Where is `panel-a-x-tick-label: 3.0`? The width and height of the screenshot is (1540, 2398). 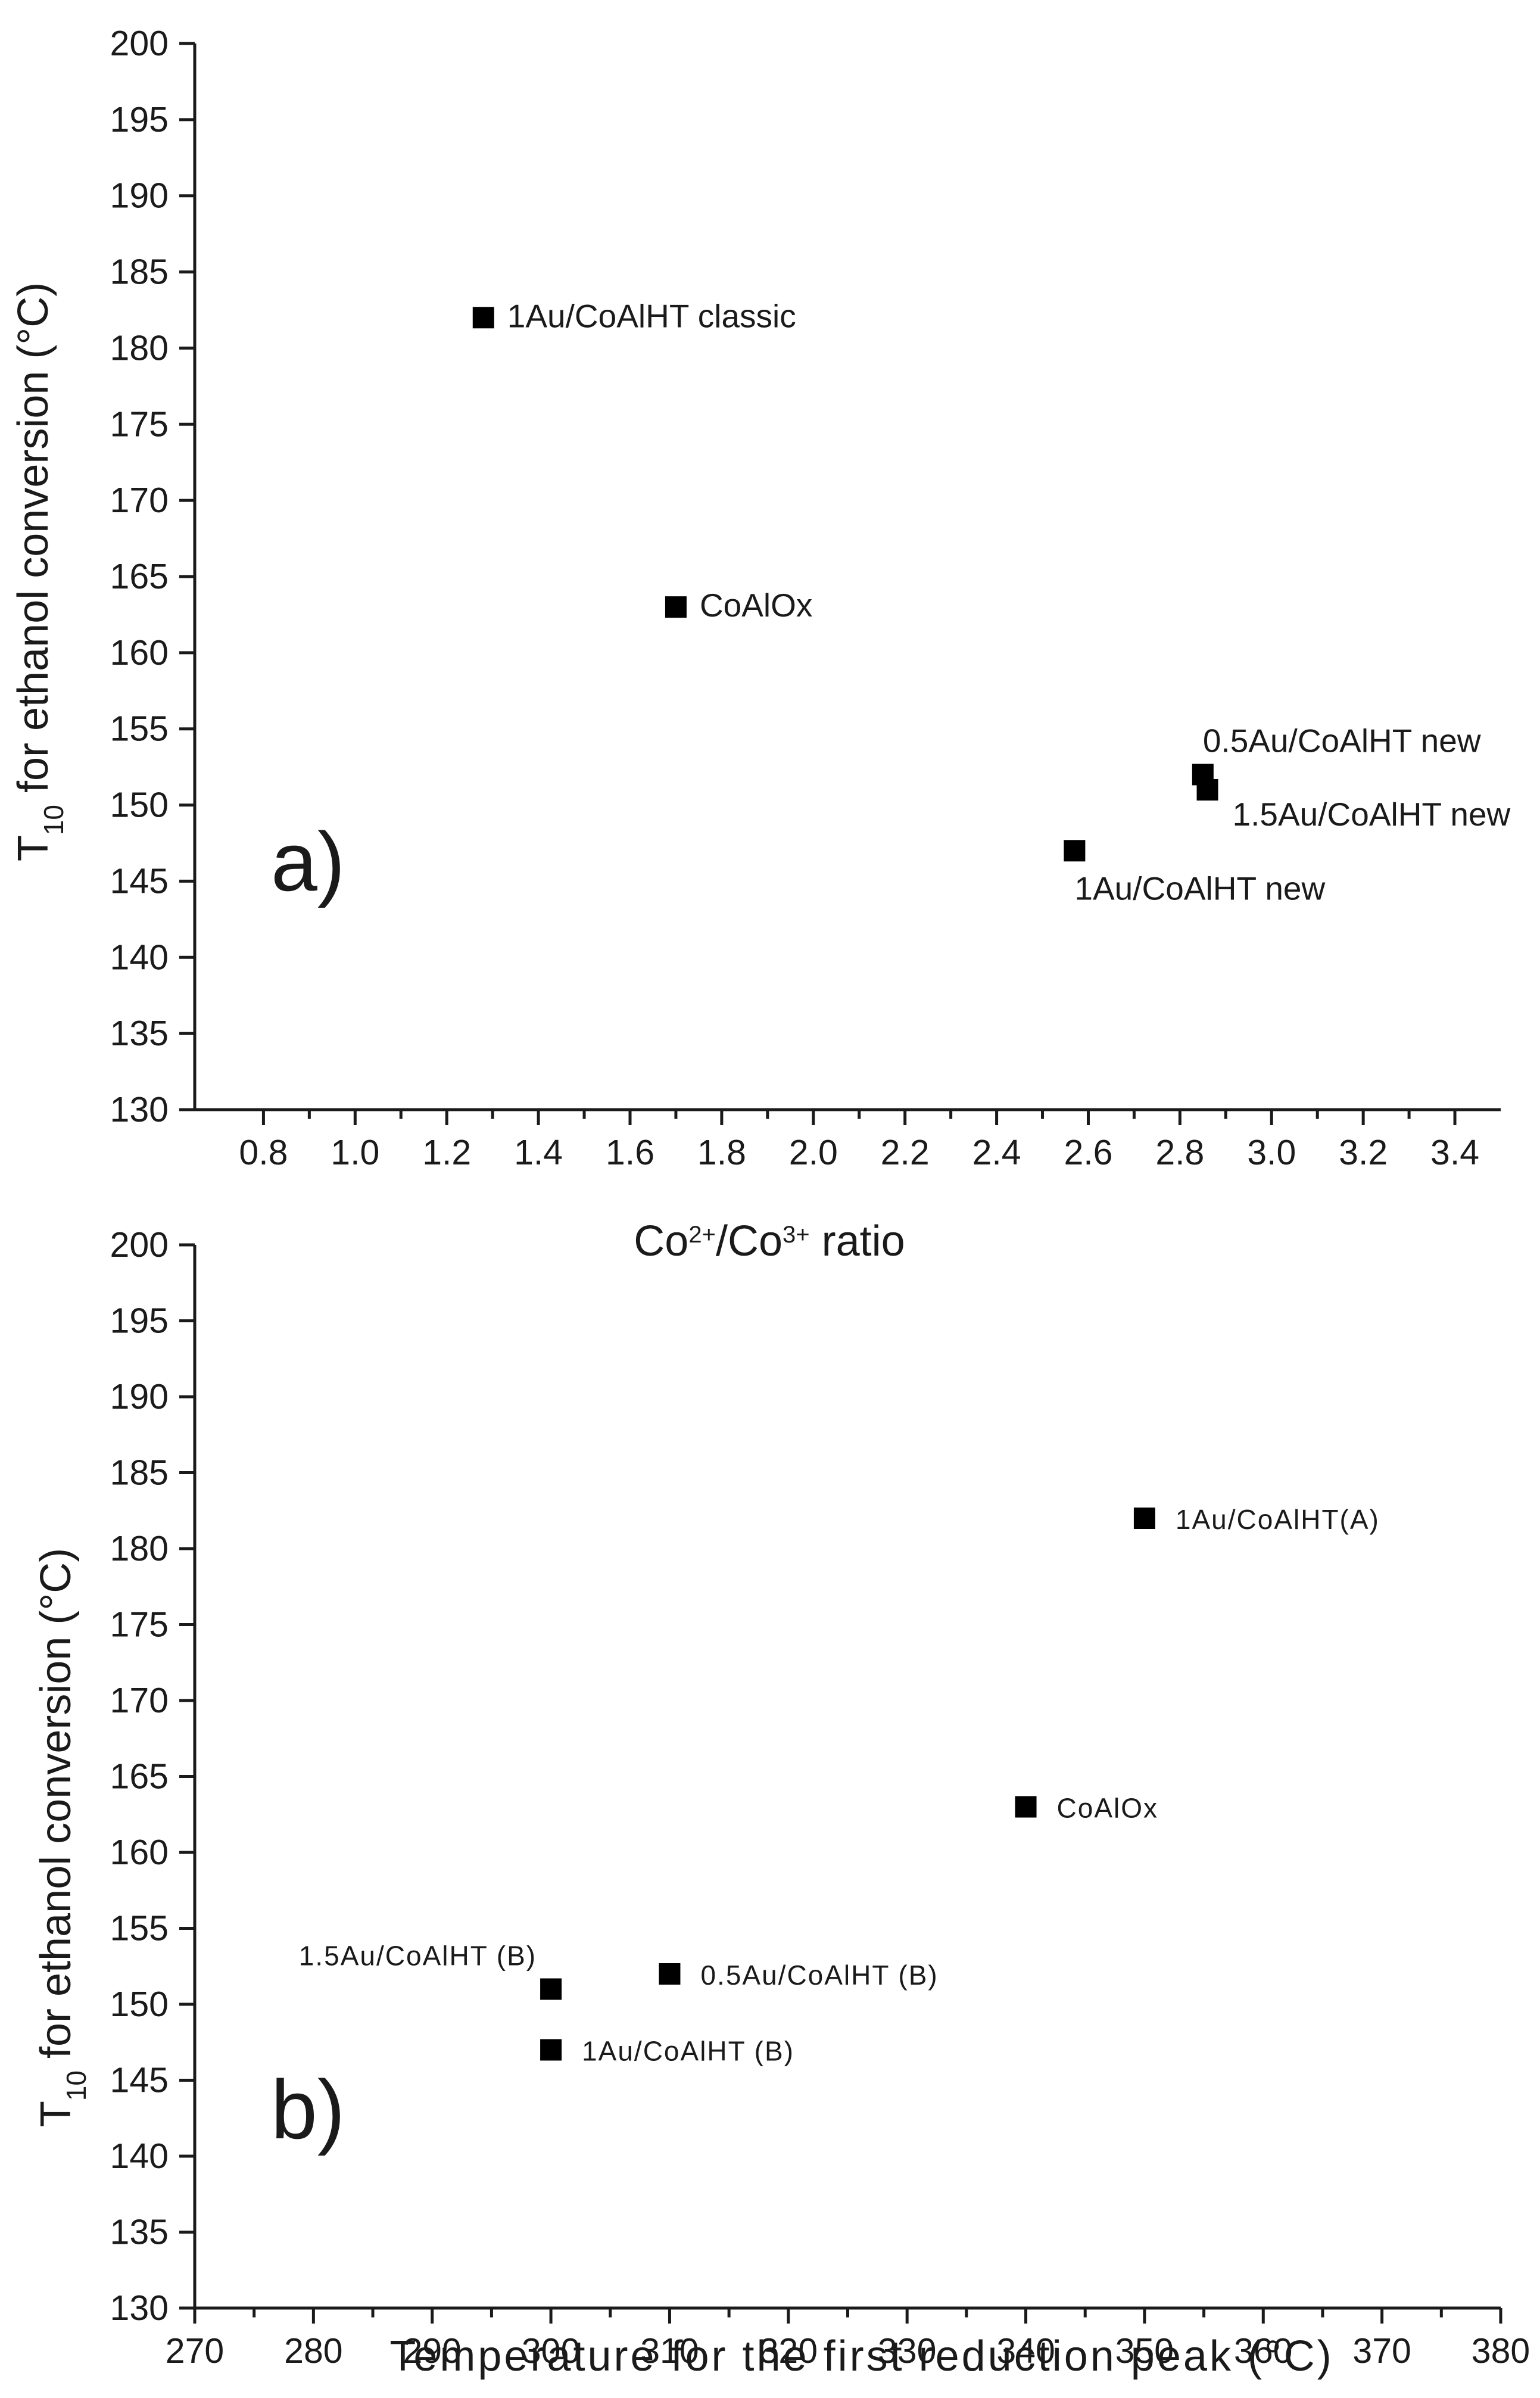 panel-a-x-tick-label: 3.0 is located at coordinates (1271, 1152).